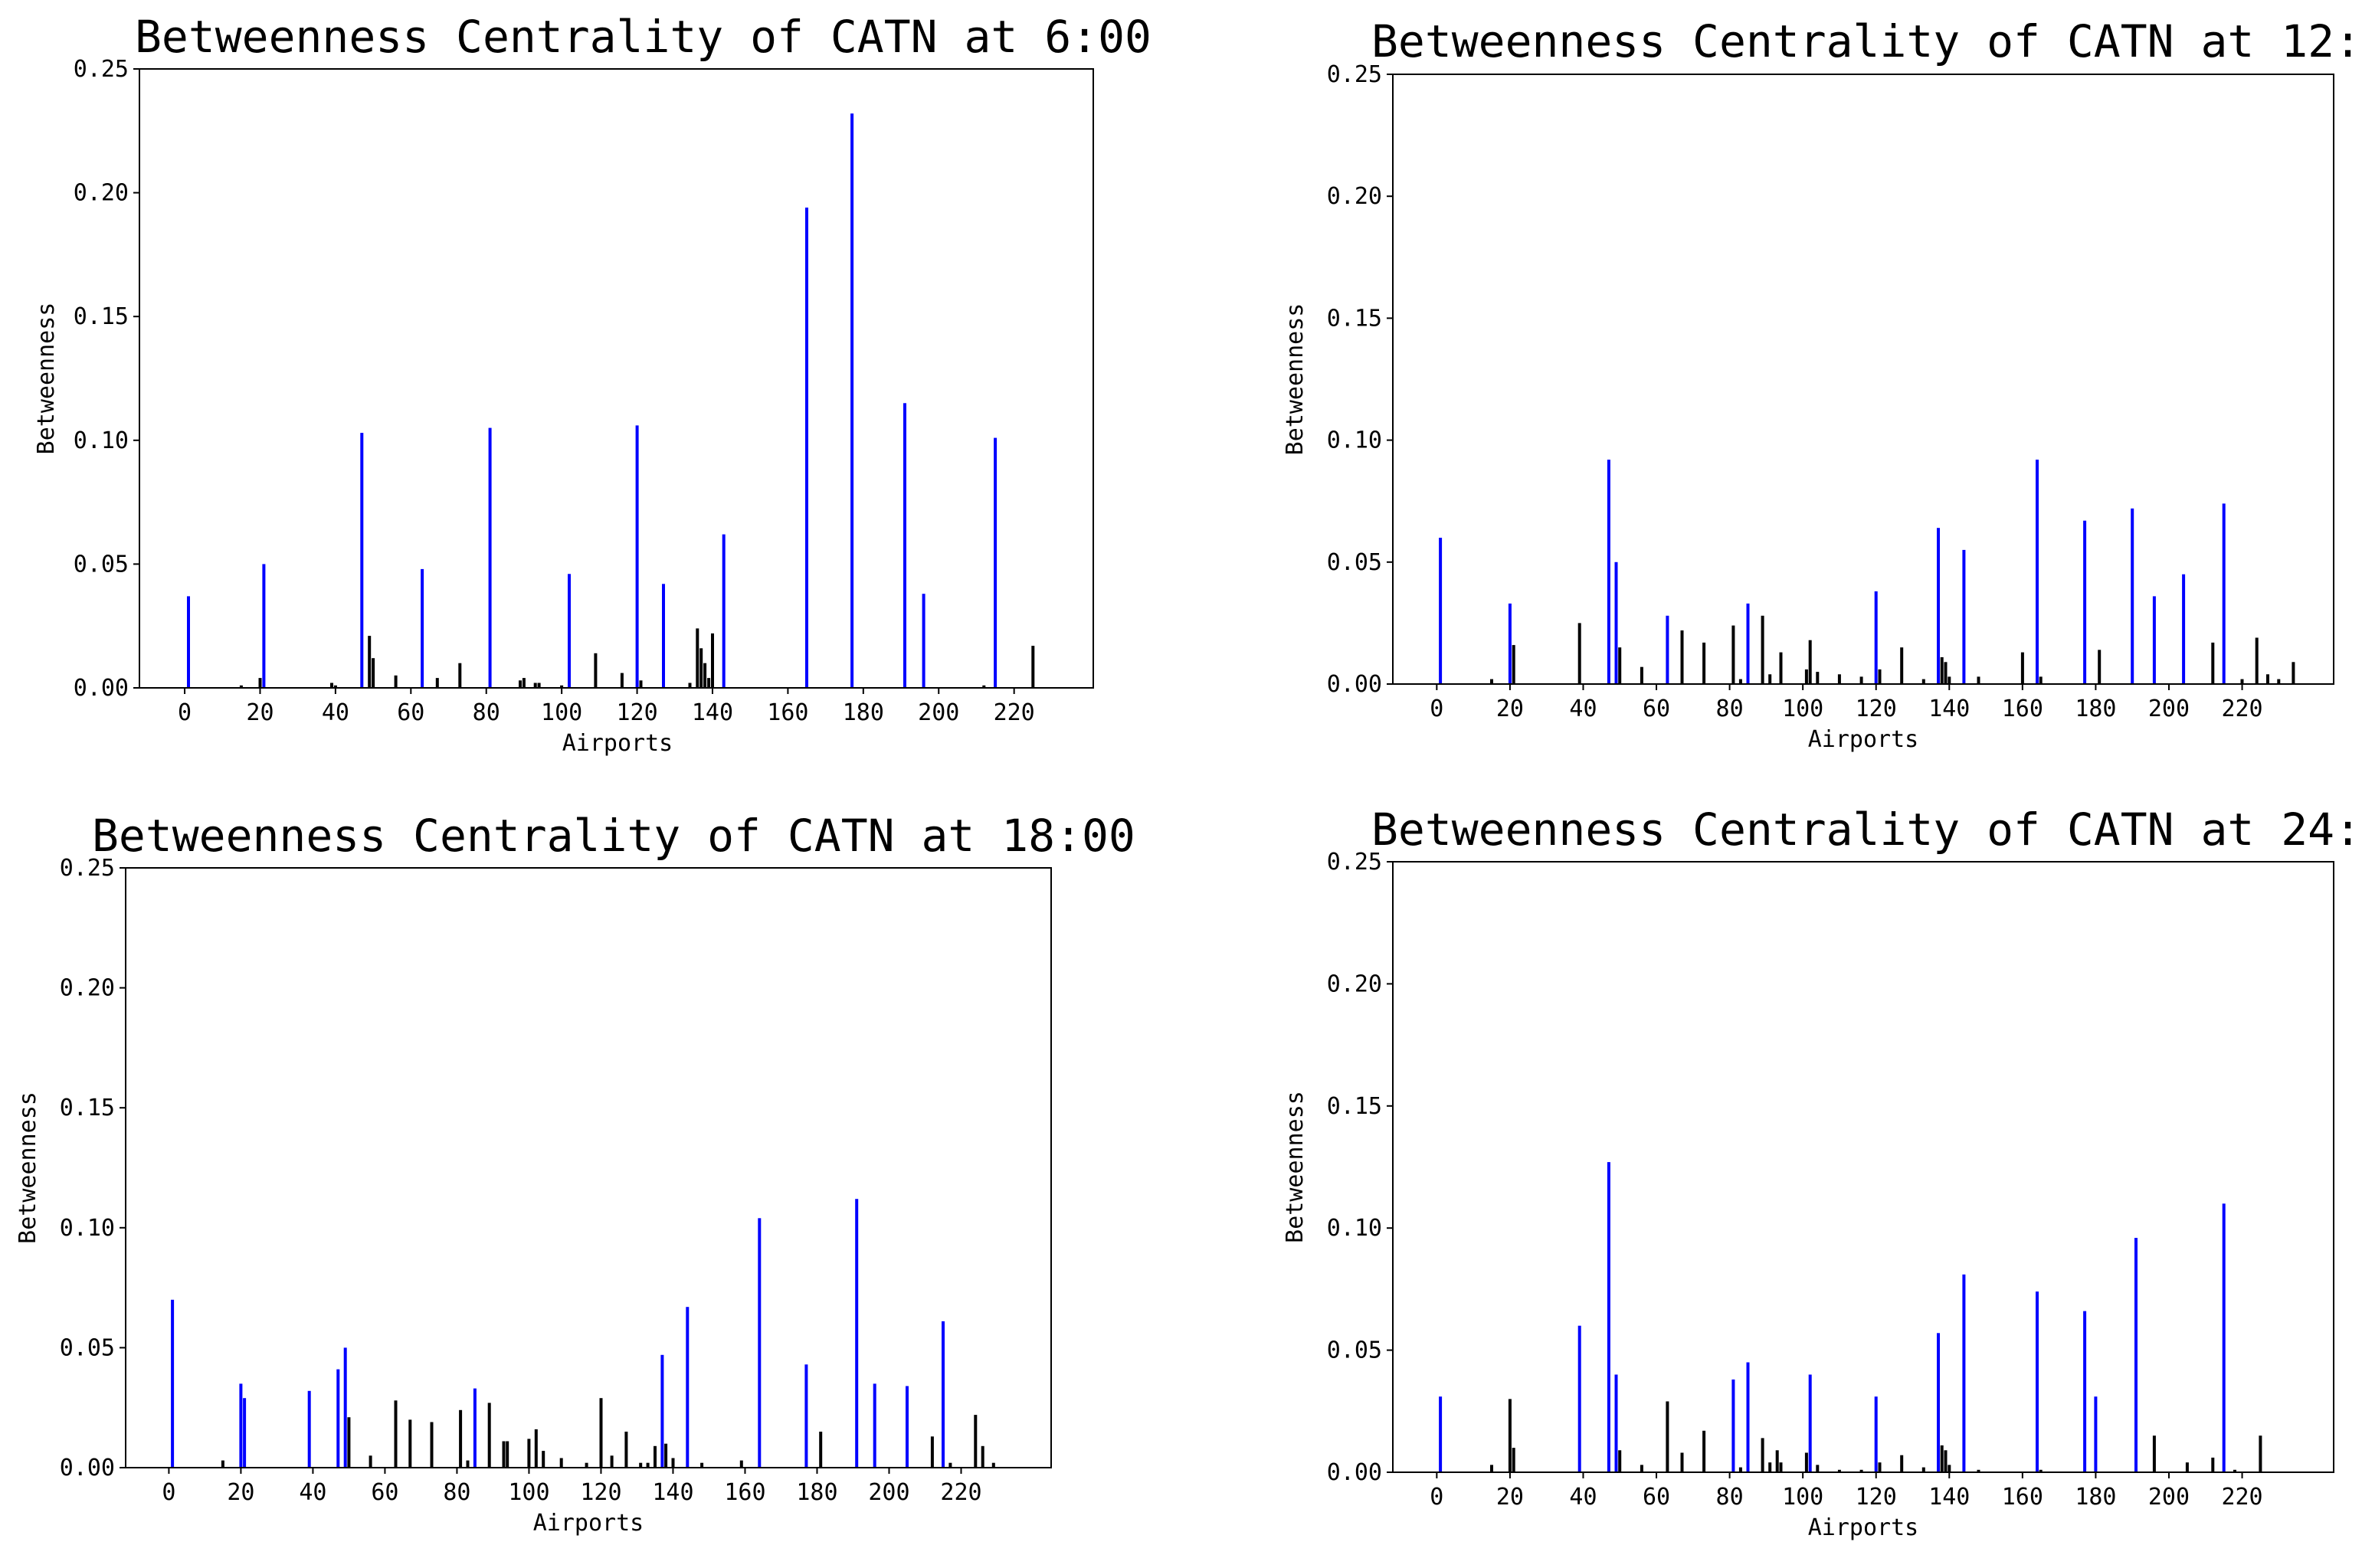 The image size is (2362, 1568). Describe the element at coordinates (1014, 712) in the screenshot. I see `x-tick-label: 220` at that location.